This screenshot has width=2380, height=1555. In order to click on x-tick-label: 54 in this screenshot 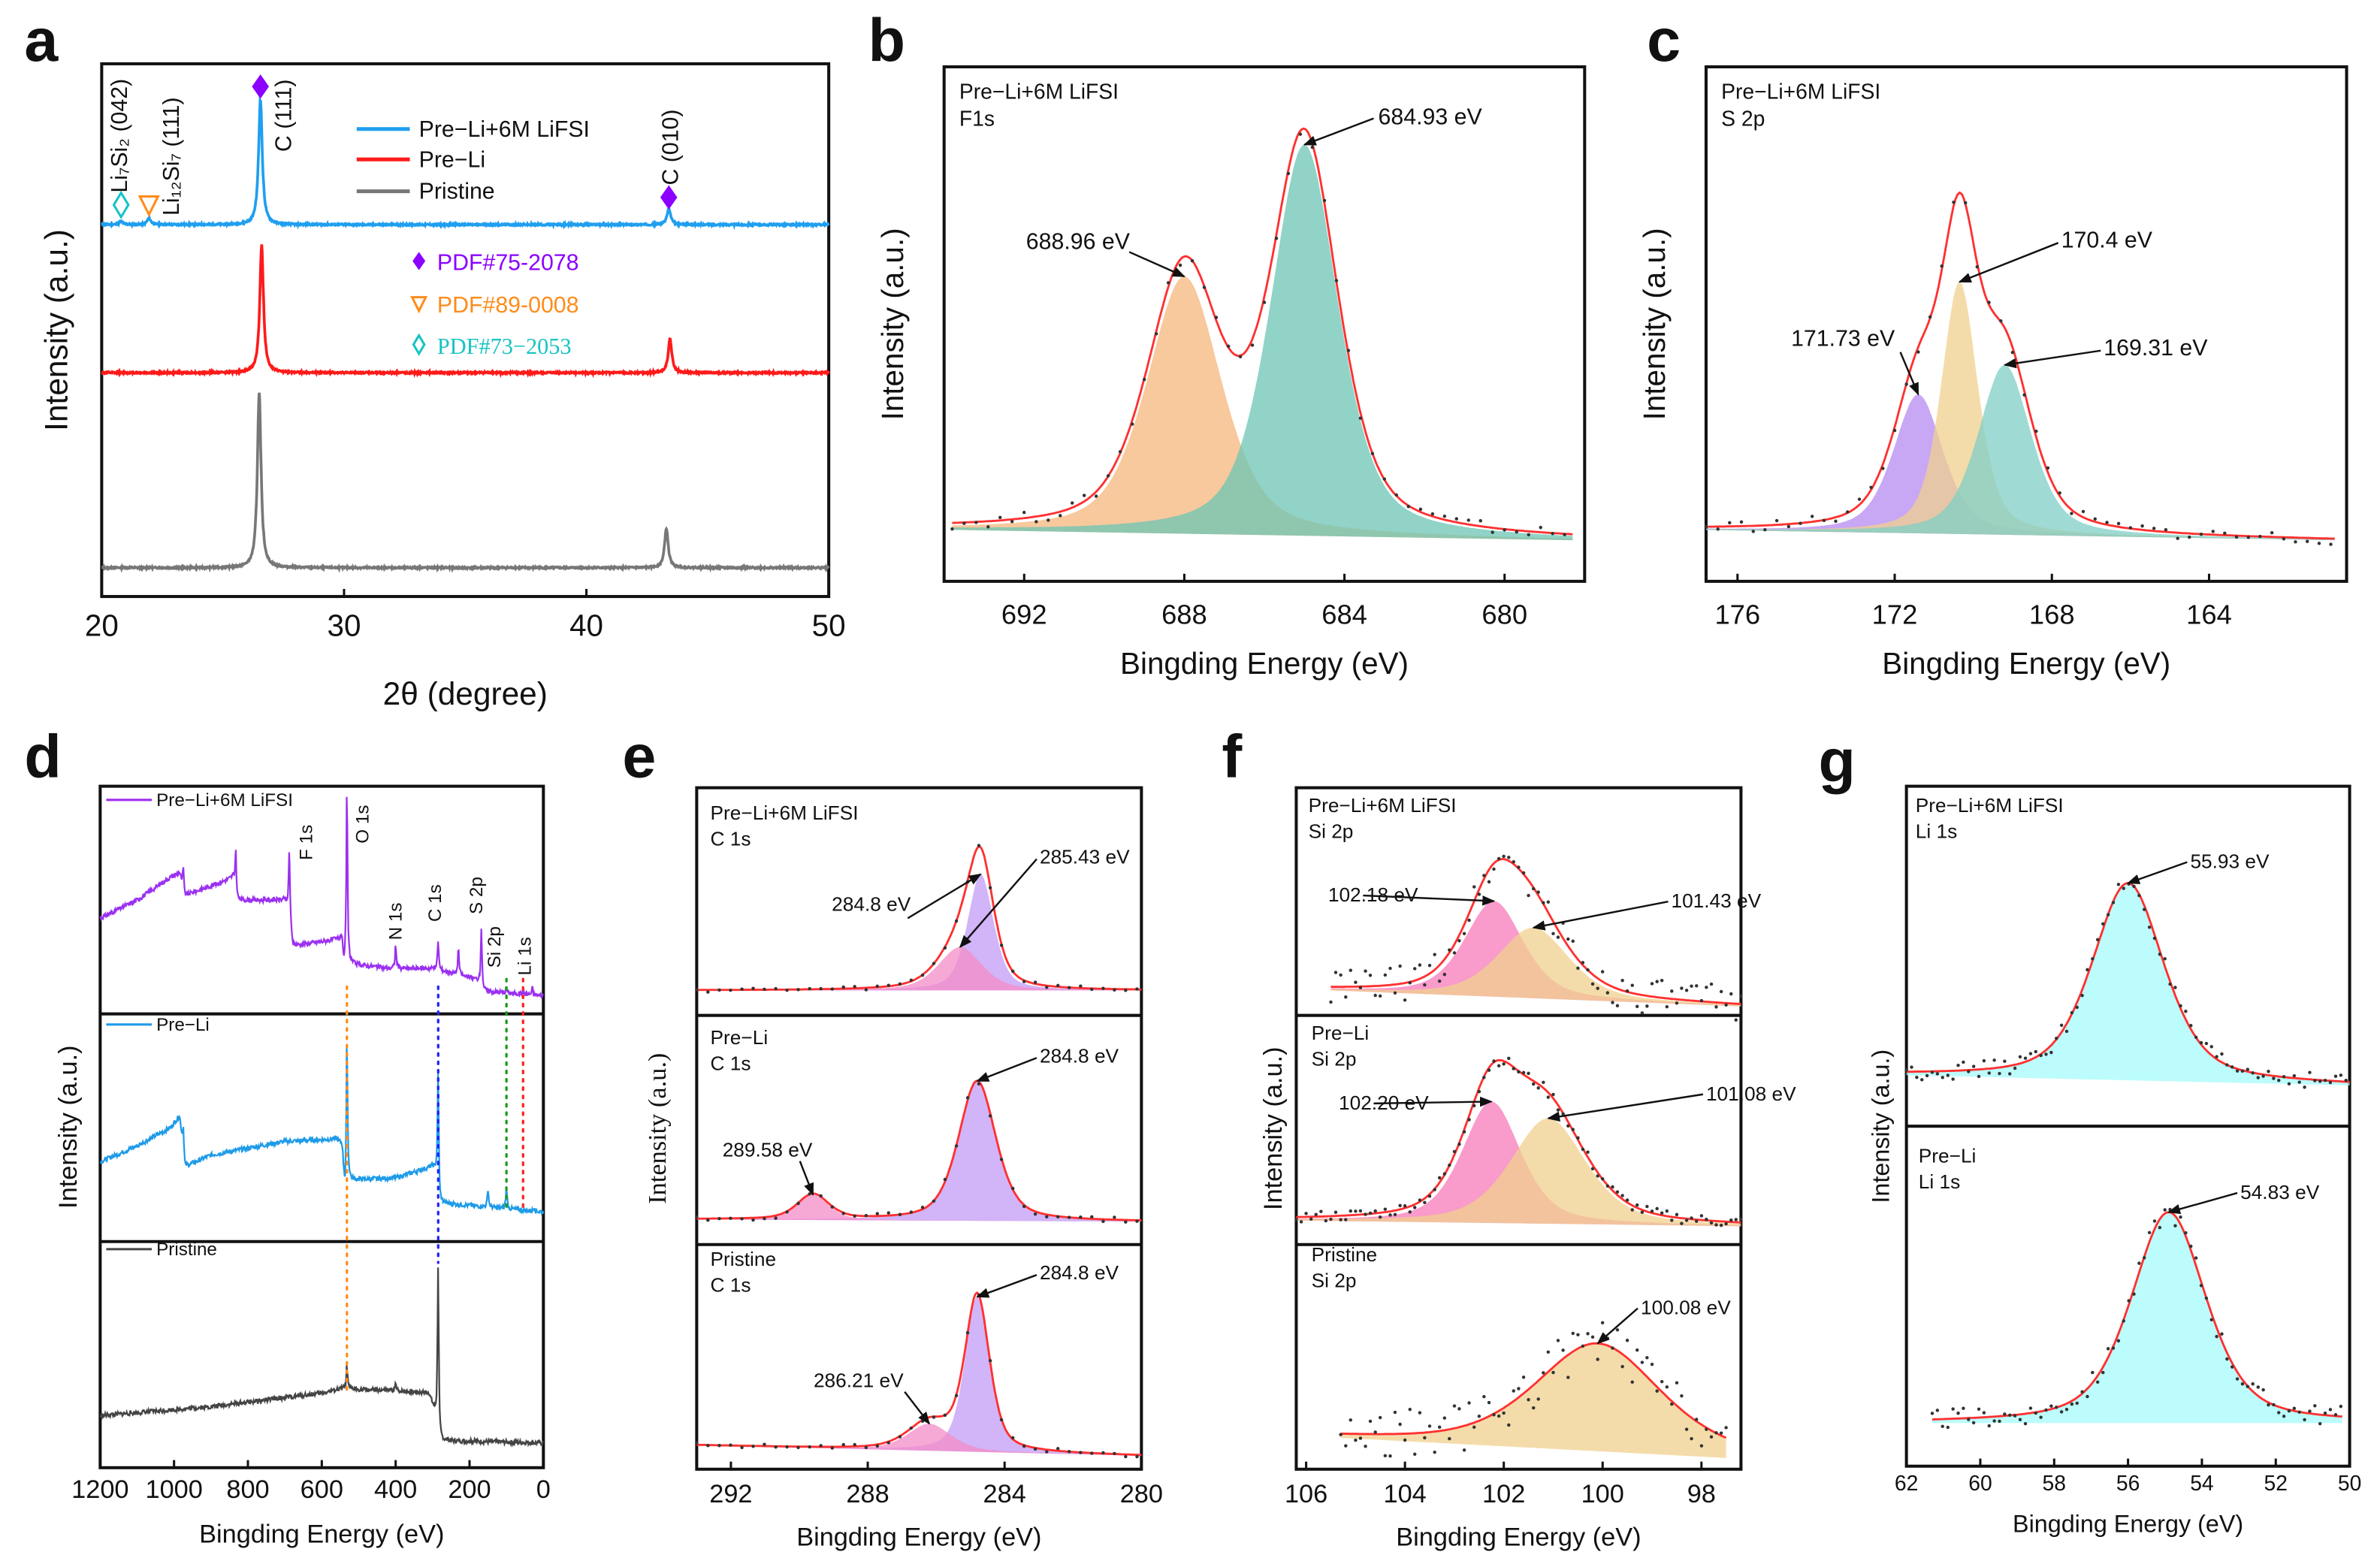, I will do `click(2201, 1483)`.